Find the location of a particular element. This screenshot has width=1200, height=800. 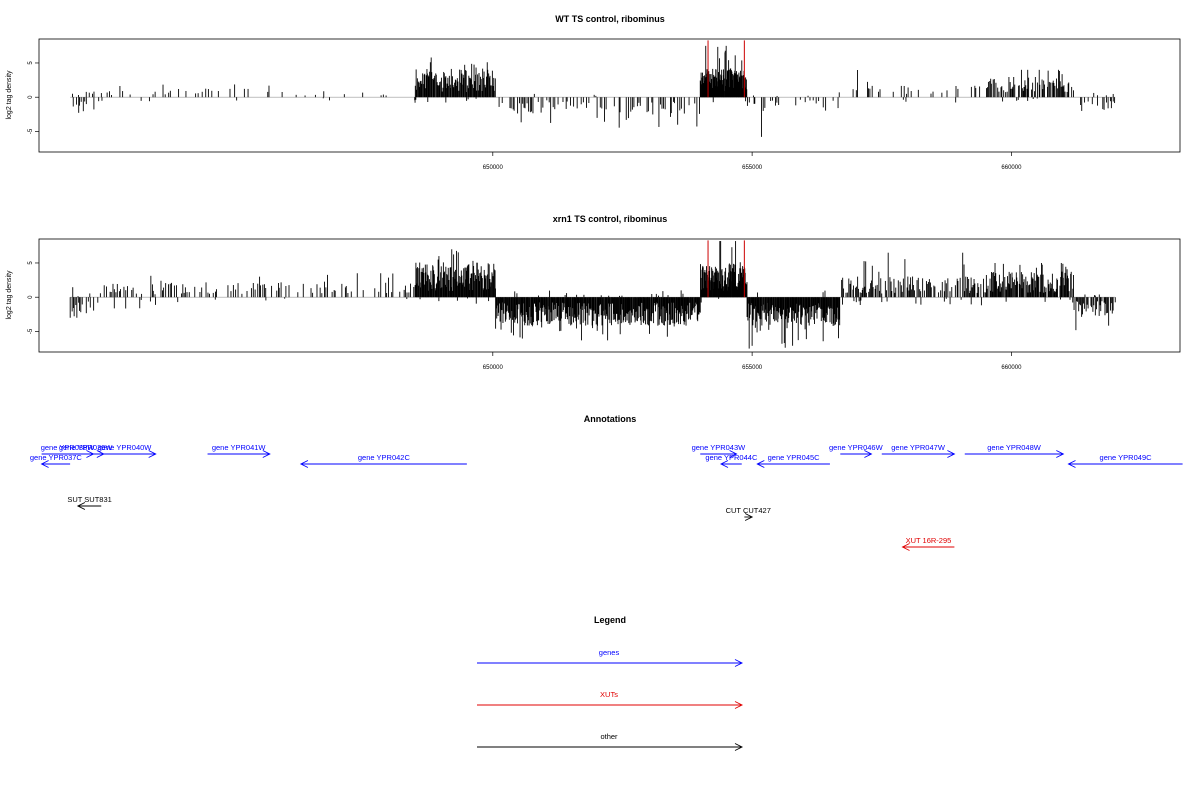

feature-arrowhead-gene-ypr037c is located at coordinates (44, 464).